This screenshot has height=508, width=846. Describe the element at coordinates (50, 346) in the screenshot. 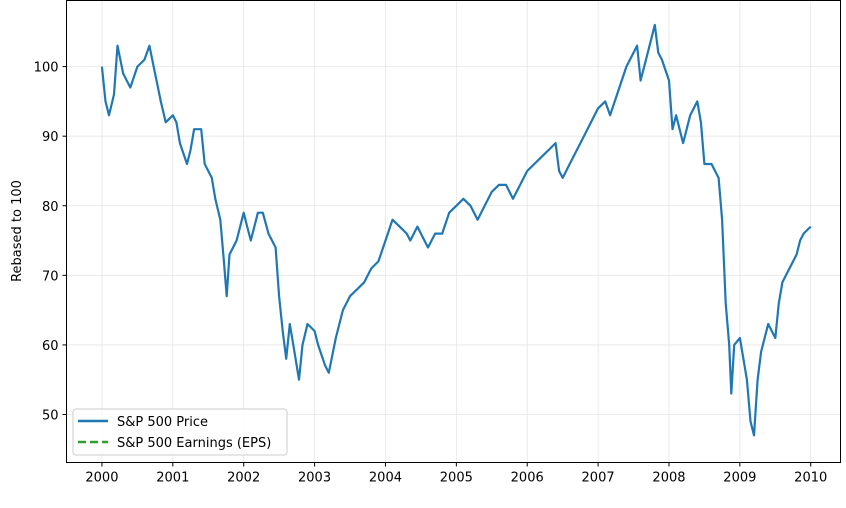

I see `y-tick-label: 60` at that location.